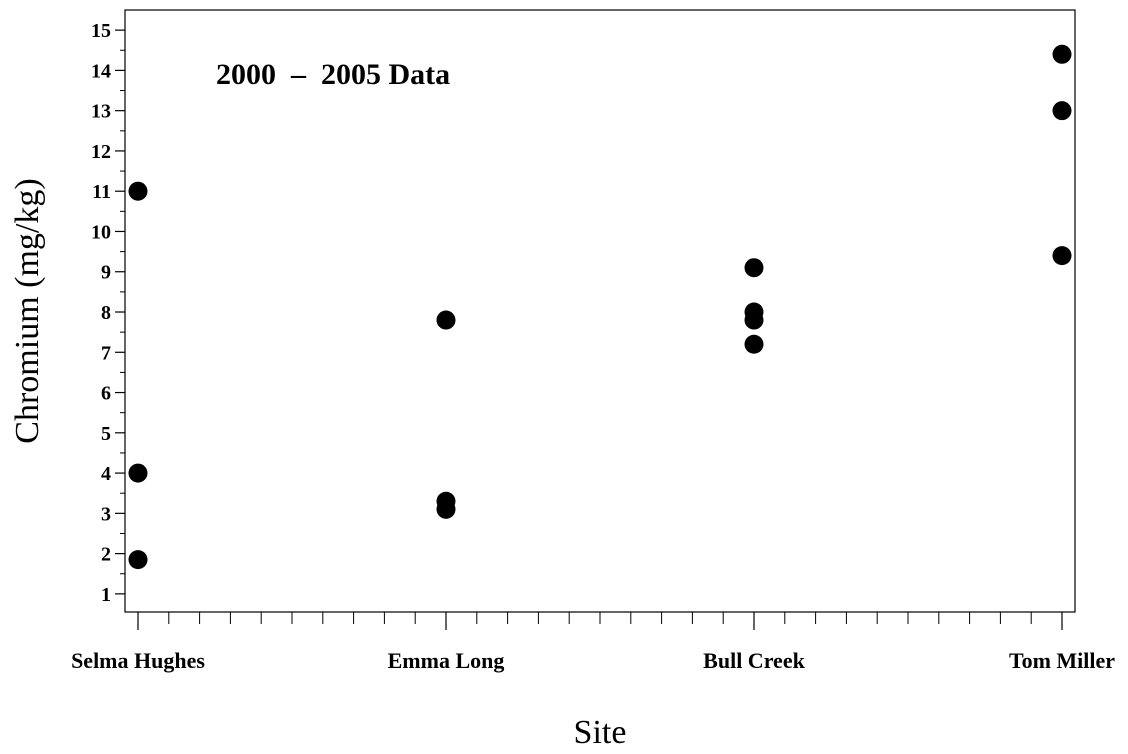  Describe the element at coordinates (600, 732) in the screenshot. I see `x-axis-title: Site` at that location.